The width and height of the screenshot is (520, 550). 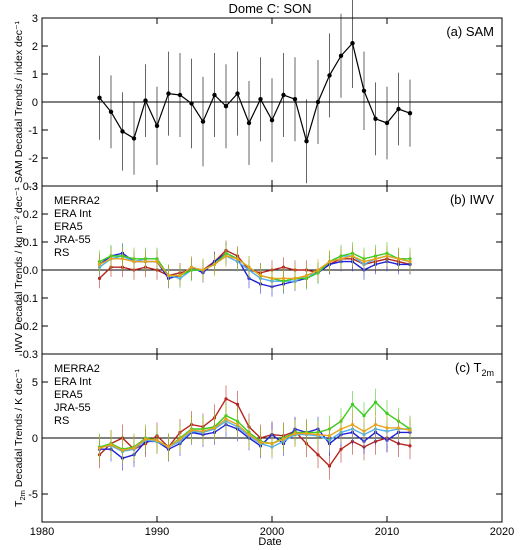 What do you see at coordinates (20, 438) in the screenshot?
I see `y-axis-label: T2m Decadal Trends / K dec⁻¹` at bounding box center [20, 438].